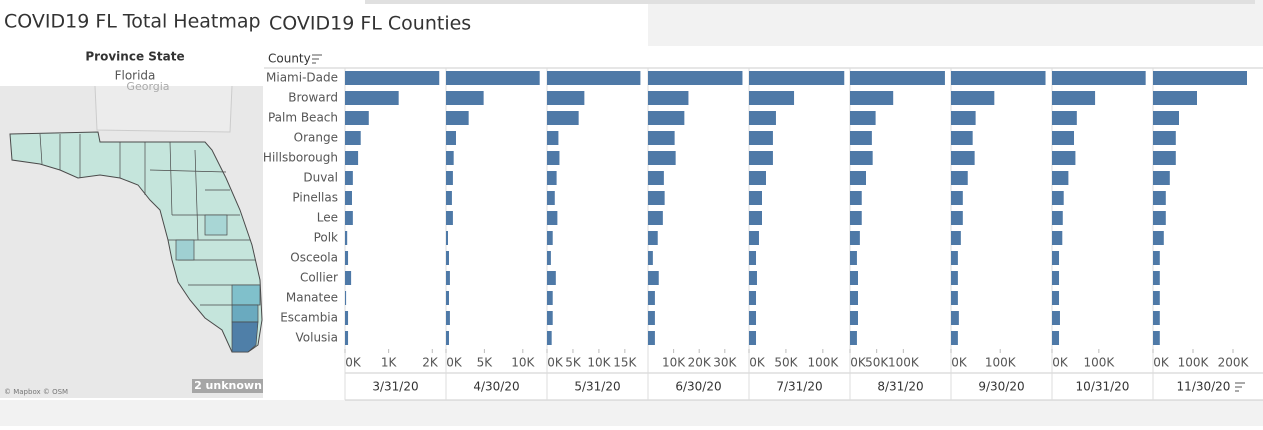  What do you see at coordinates (389, 363) in the screenshot?
I see `x-tick-label: 1K` at bounding box center [389, 363].